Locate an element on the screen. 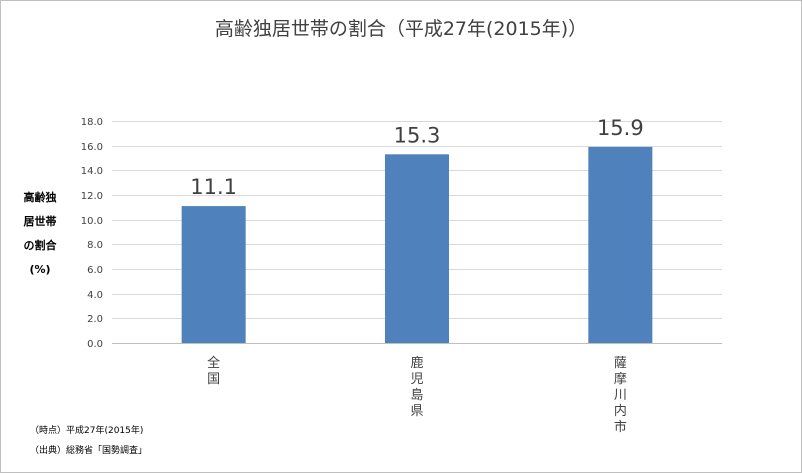 The height and width of the screenshot is (473, 802). y-tick-label: 0.0 is located at coordinates (95, 344).